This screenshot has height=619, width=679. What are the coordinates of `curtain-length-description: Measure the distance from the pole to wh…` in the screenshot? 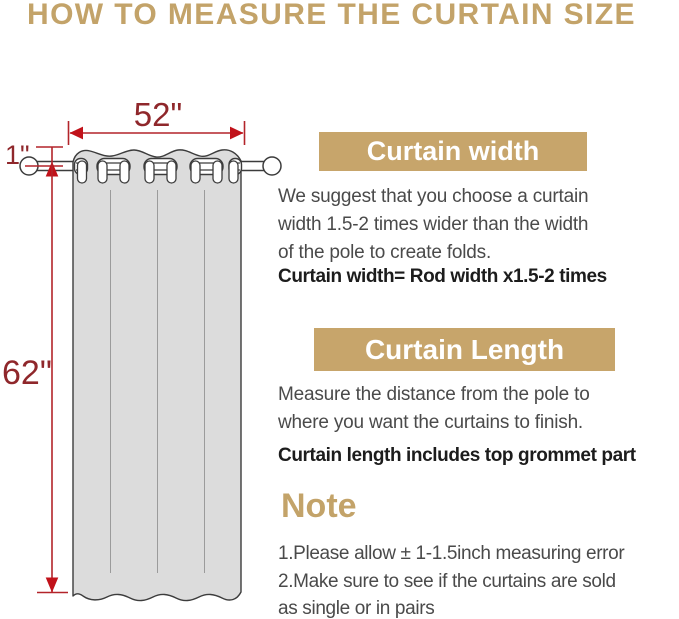 It's located at (434, 409).